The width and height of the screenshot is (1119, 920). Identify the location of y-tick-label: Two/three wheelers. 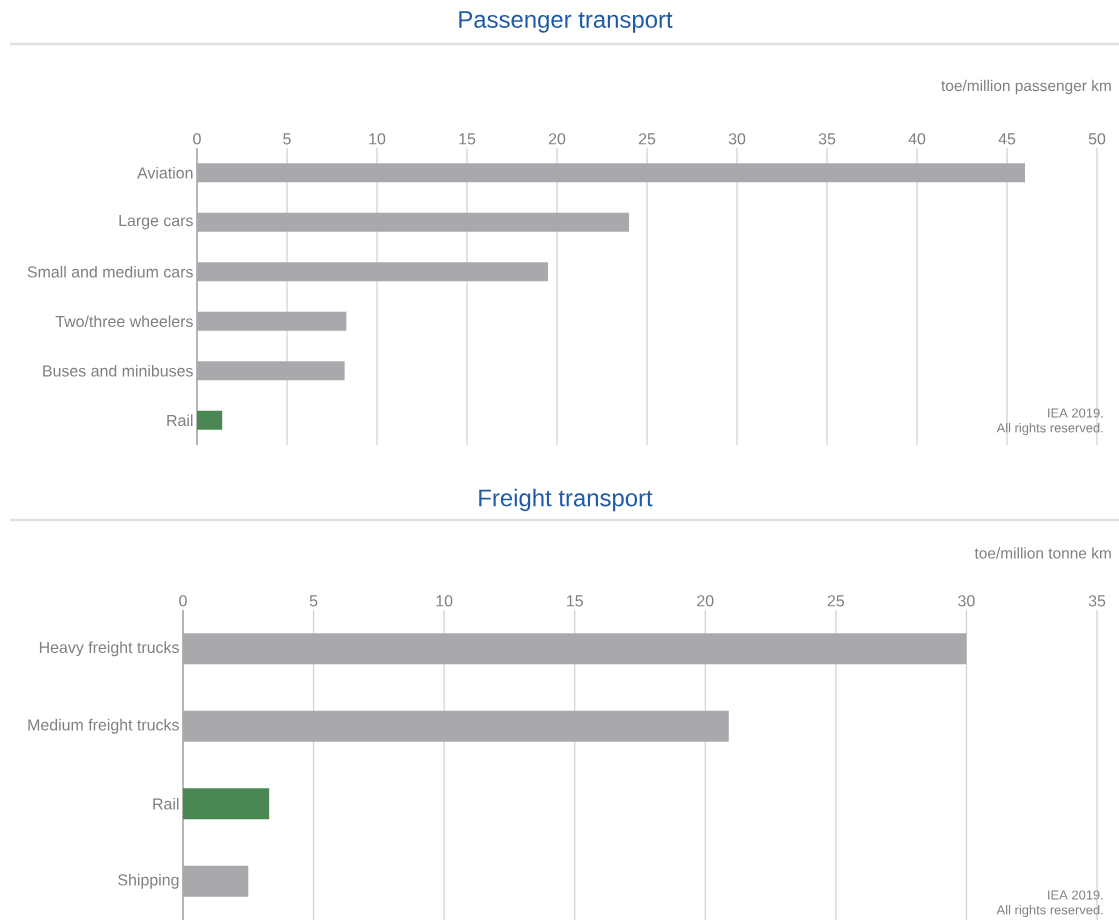
(124, 321).